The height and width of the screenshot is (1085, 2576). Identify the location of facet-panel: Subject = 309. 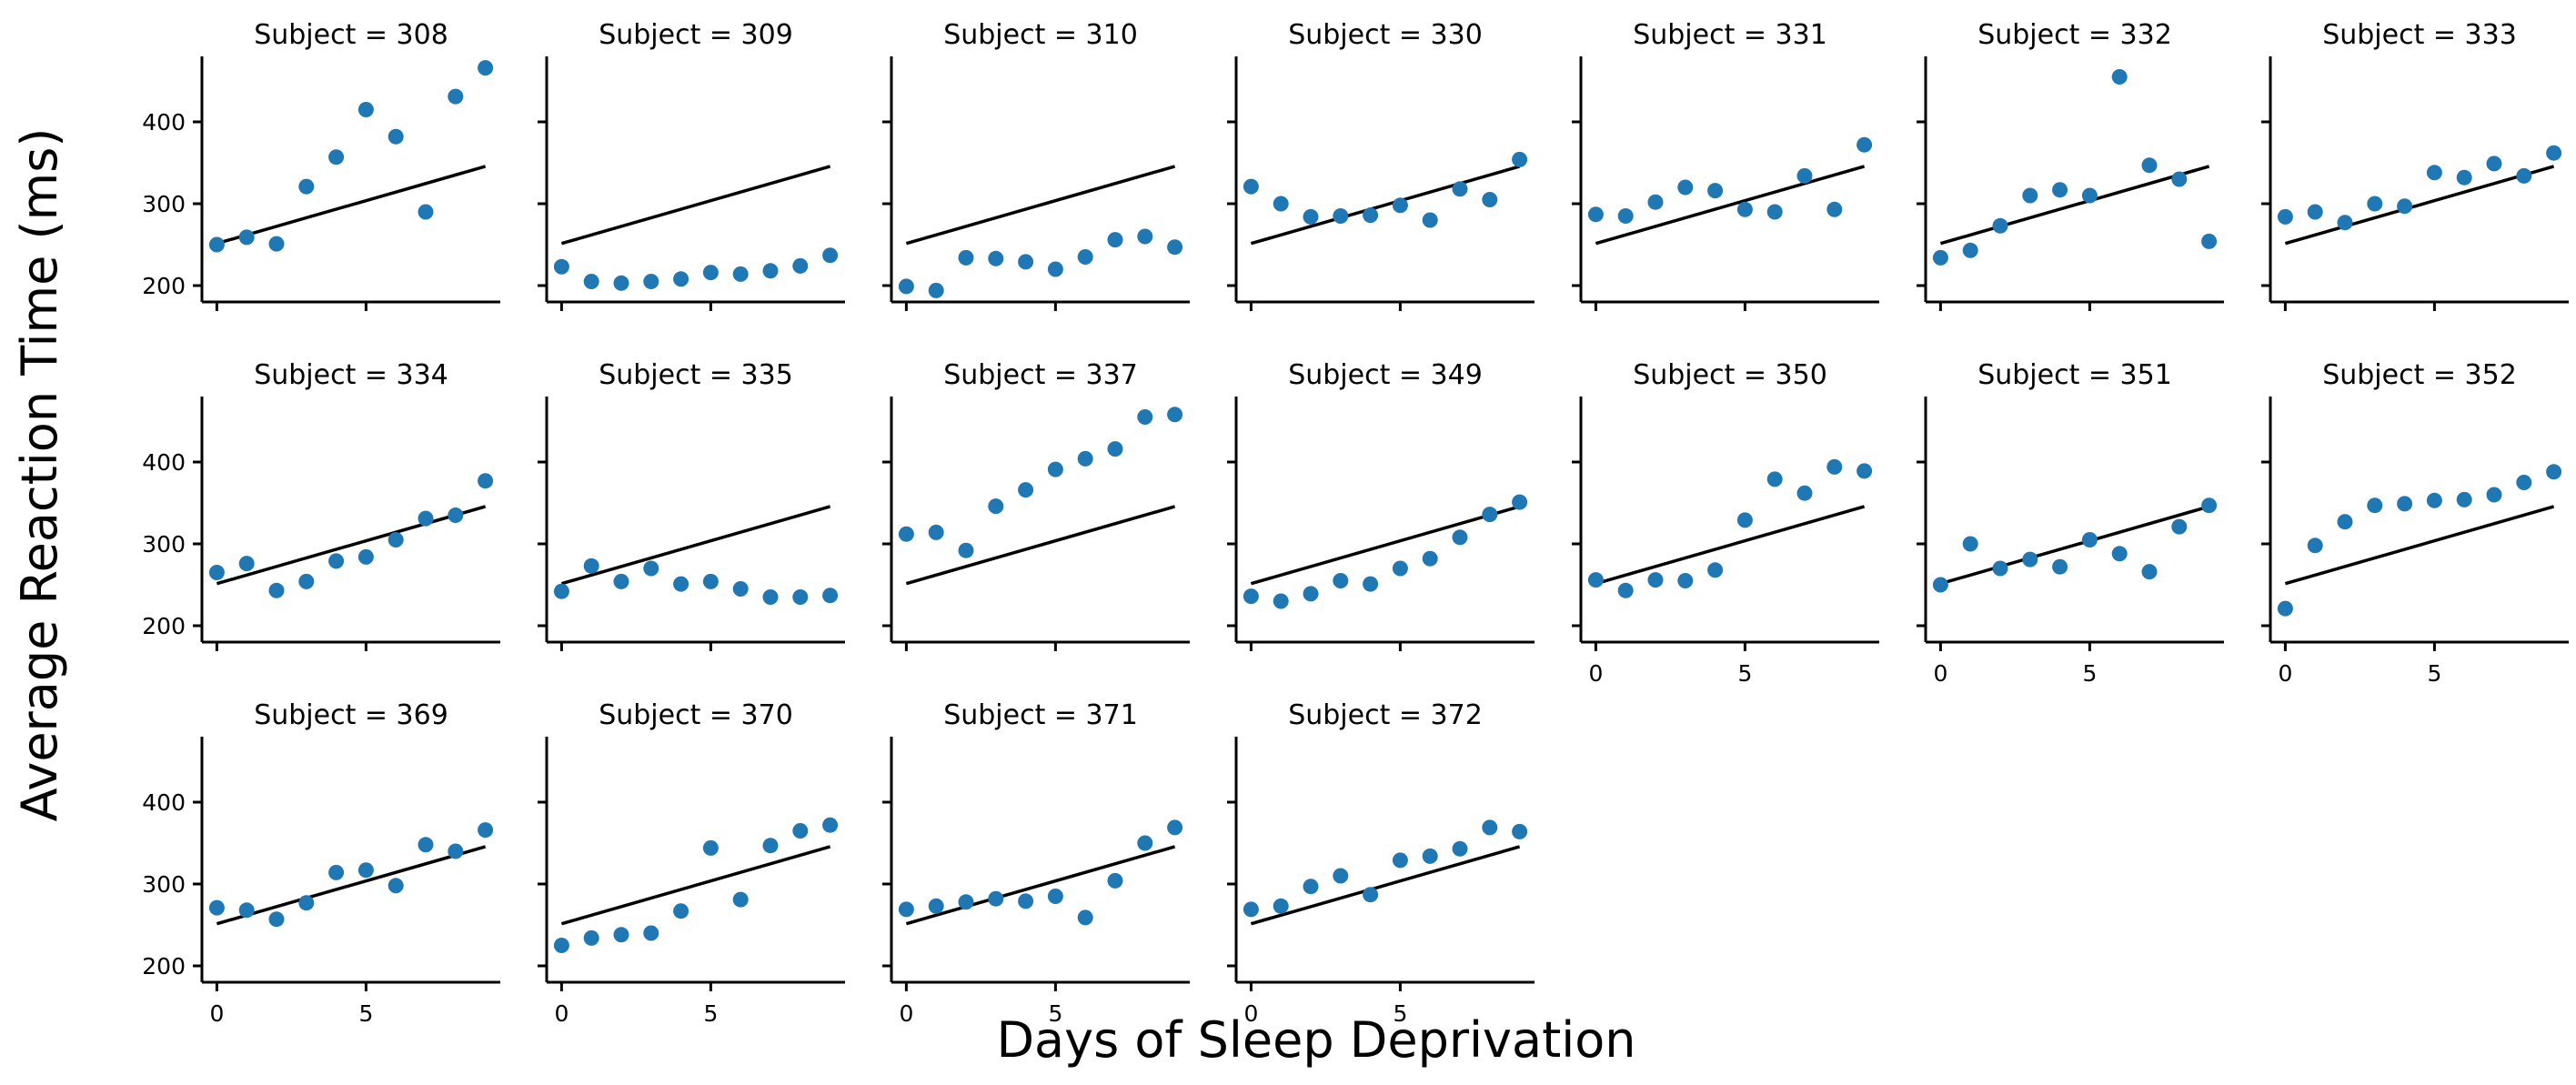
(691, 165).